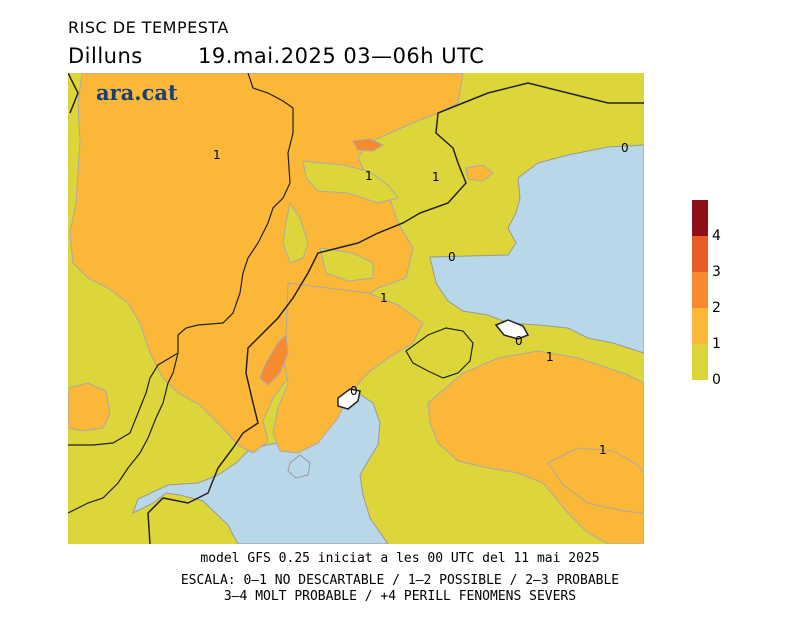 The image size is (800, 617). Describe the element at coordinates (274, 359) in the screenshot. I see `risk-area-probable` at that location.